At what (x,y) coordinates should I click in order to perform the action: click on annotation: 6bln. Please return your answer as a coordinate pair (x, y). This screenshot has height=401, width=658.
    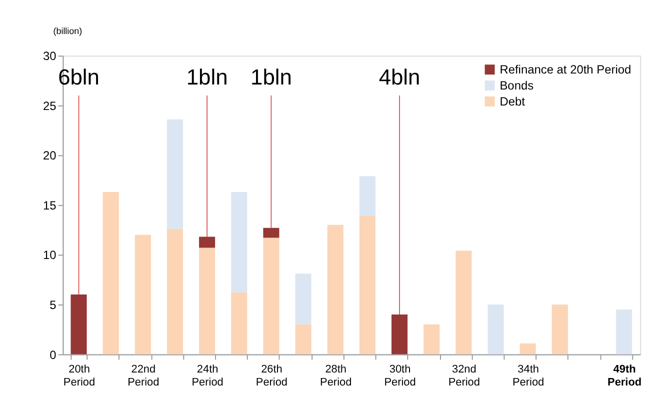
    Looking at the image, I should click on (79, 77).